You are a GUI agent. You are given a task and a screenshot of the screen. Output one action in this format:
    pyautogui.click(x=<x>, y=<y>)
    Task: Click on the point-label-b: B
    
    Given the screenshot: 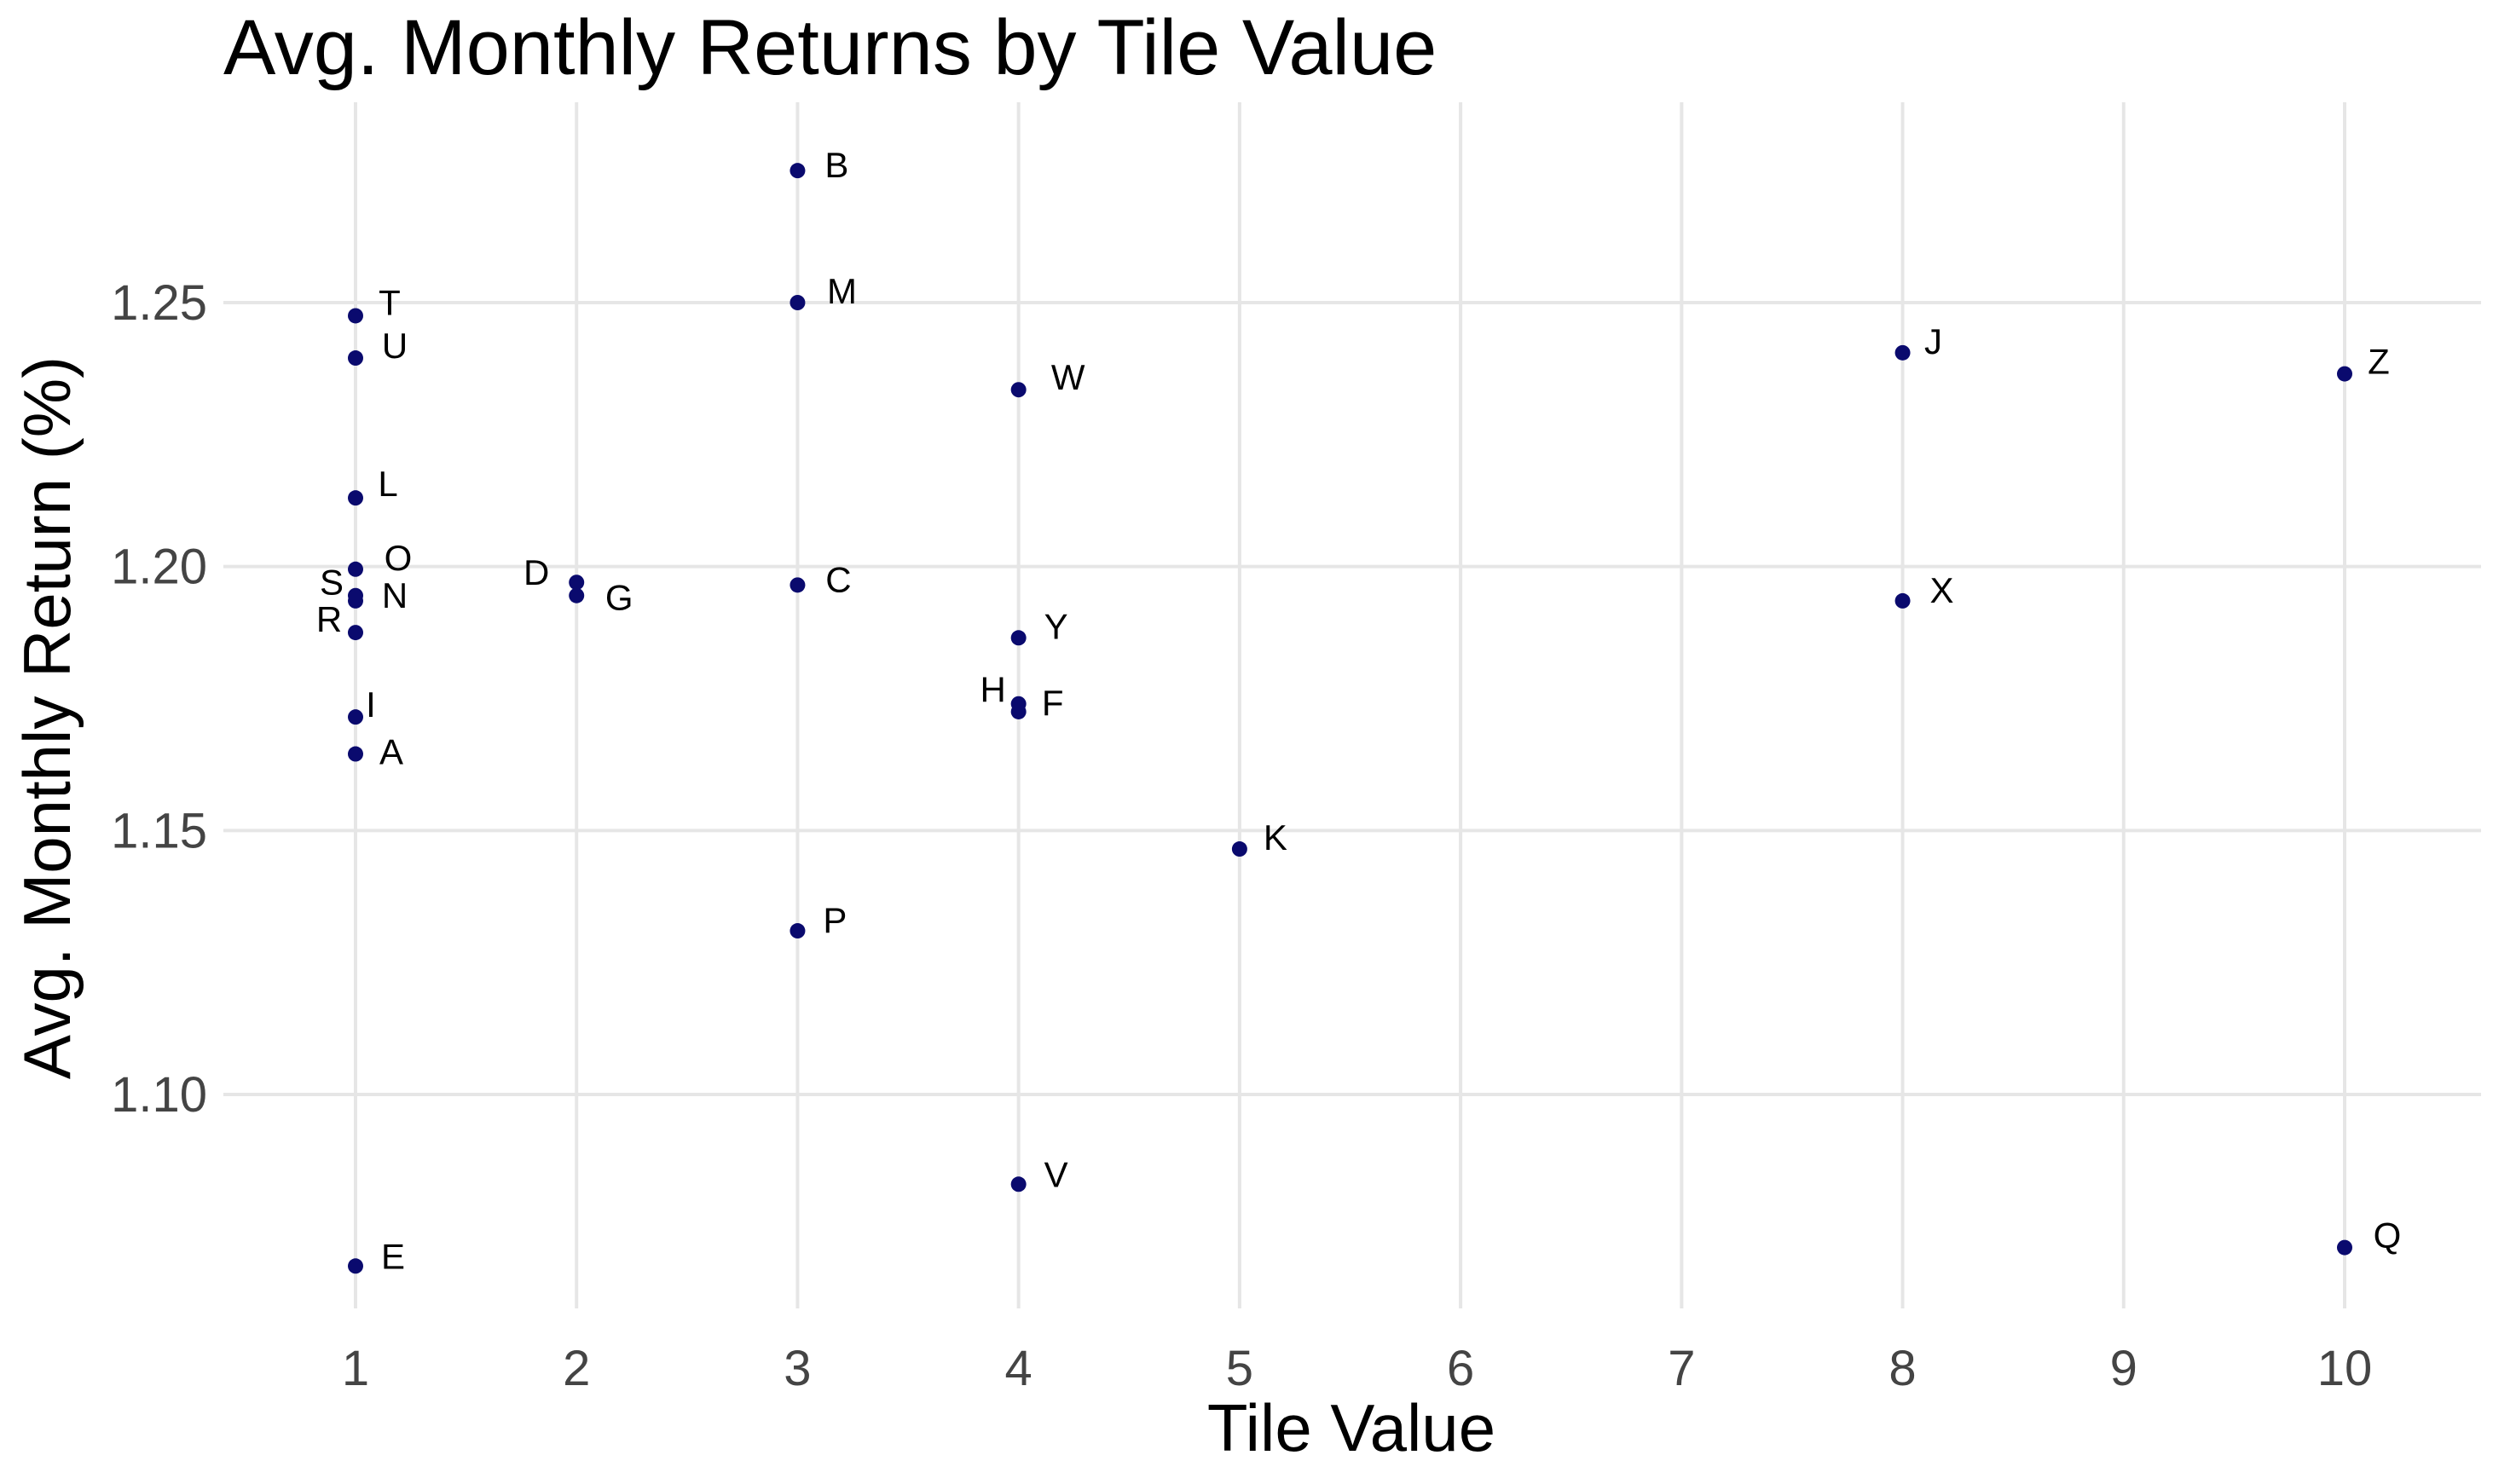 What is the action you would take?
    pyautogui.click(x=836, y=165)
    